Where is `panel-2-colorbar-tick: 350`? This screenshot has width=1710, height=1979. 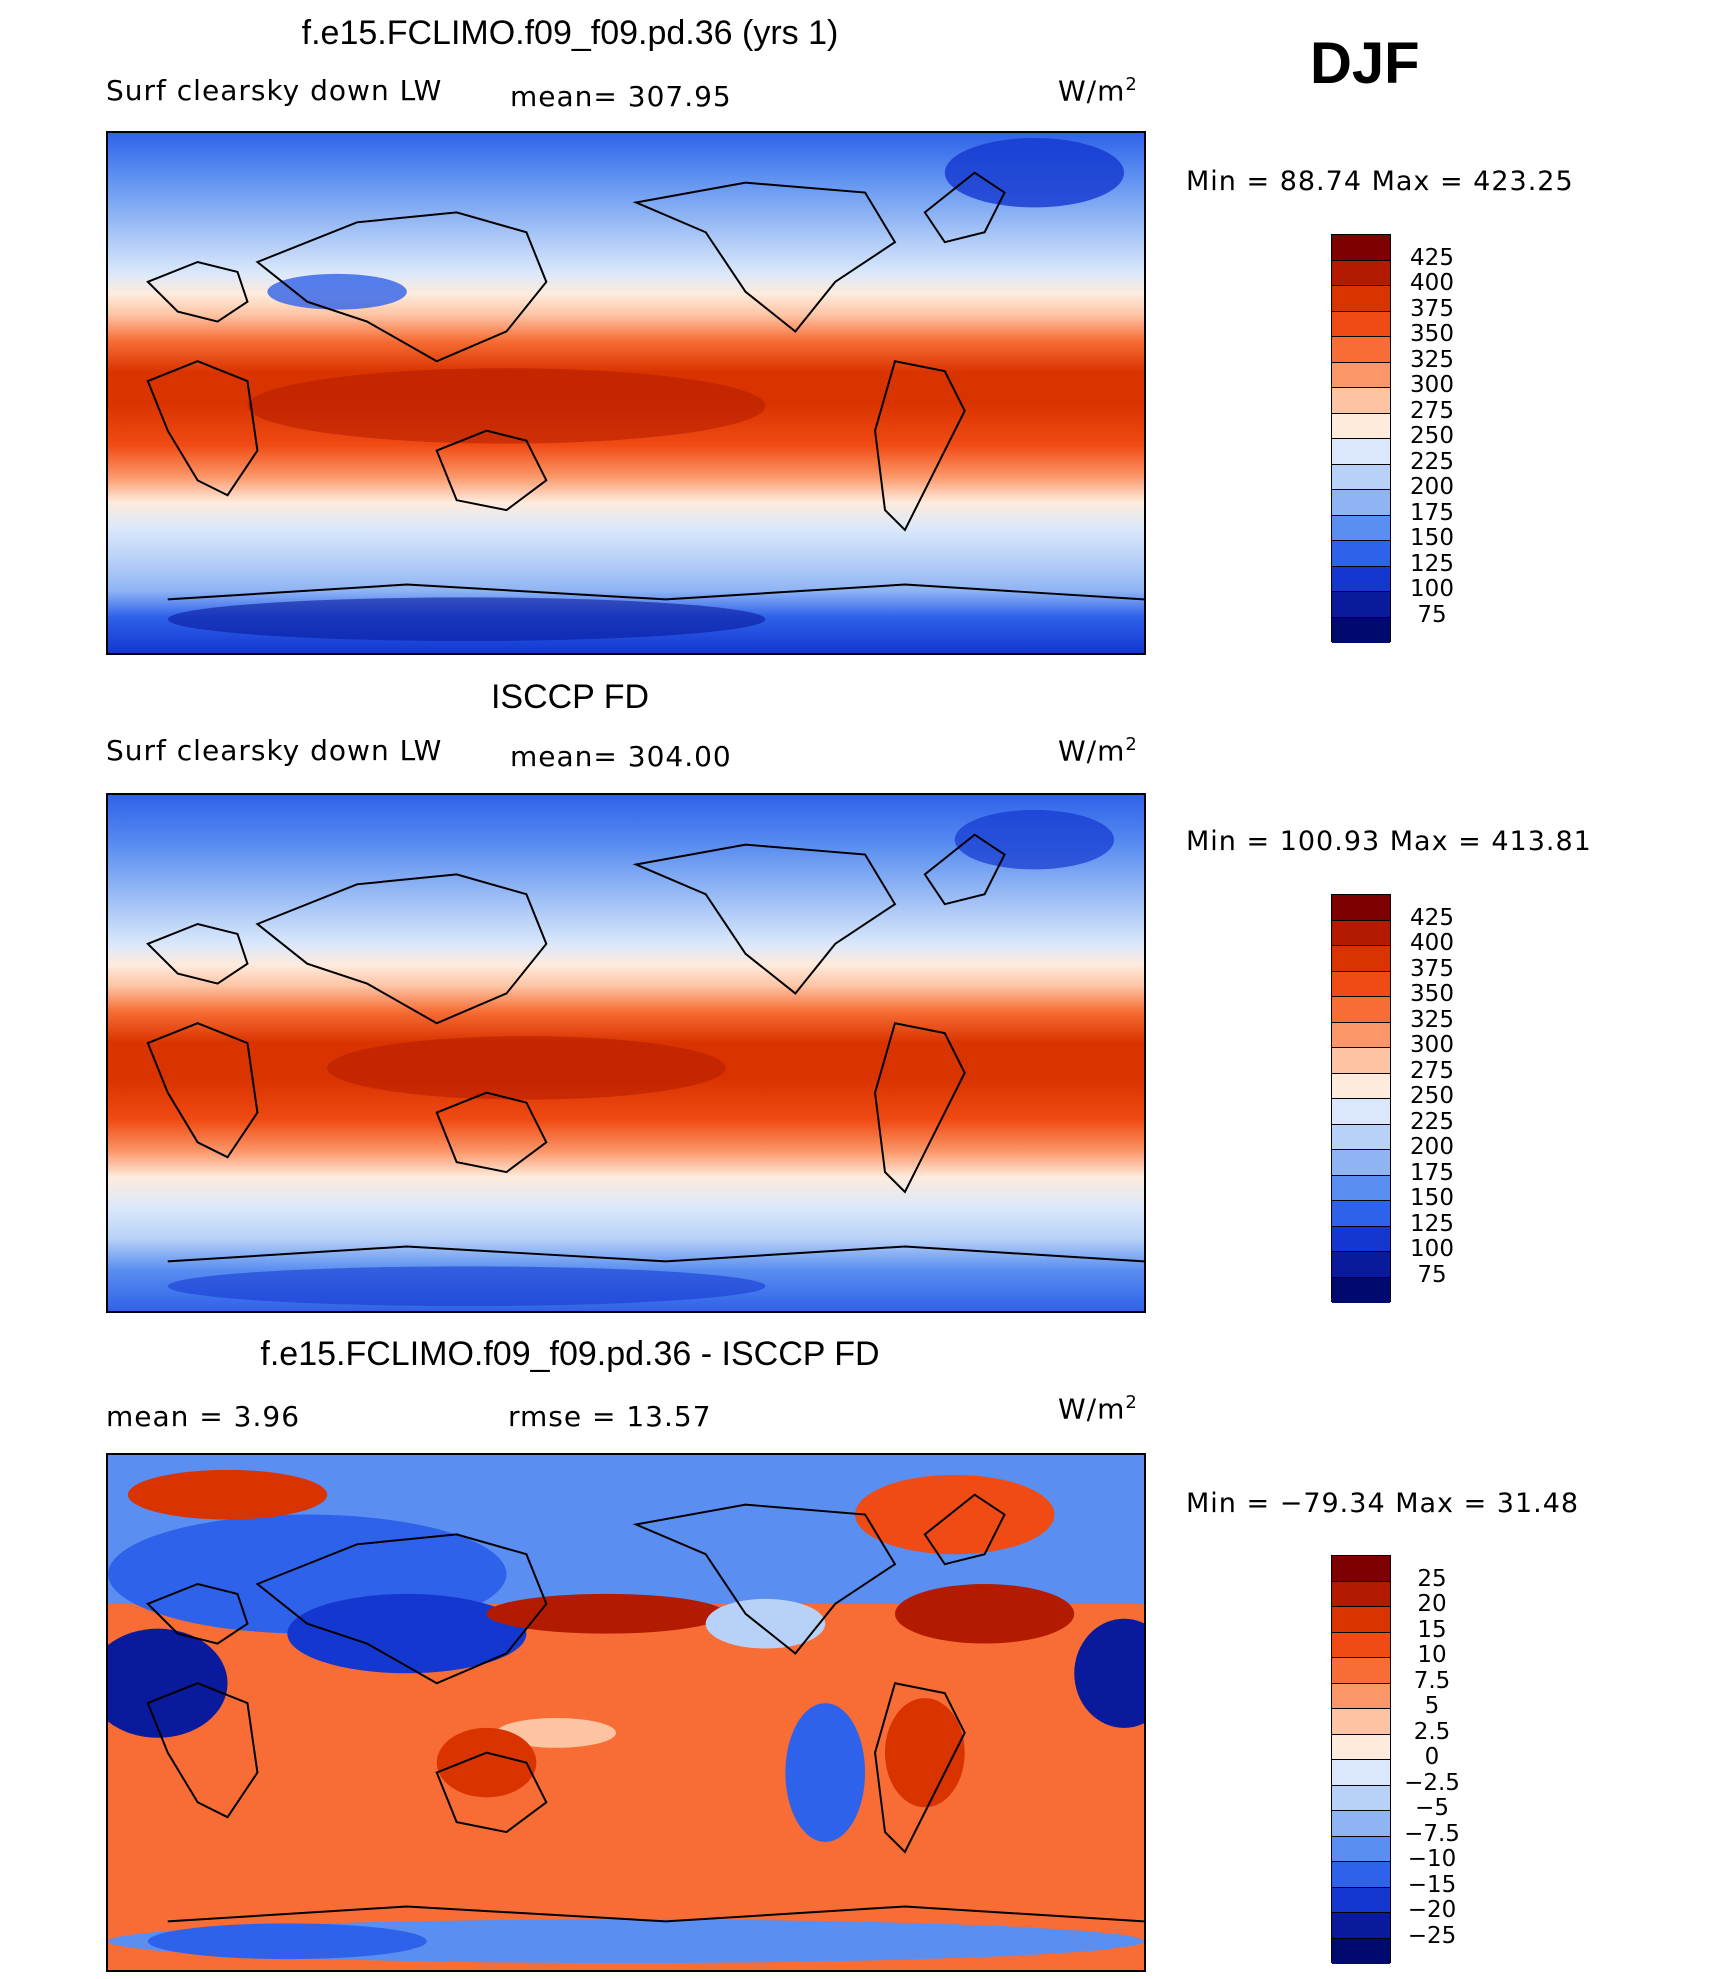
panel-2-colorbar-tick: 350 is located at coordinates (1432, 994).